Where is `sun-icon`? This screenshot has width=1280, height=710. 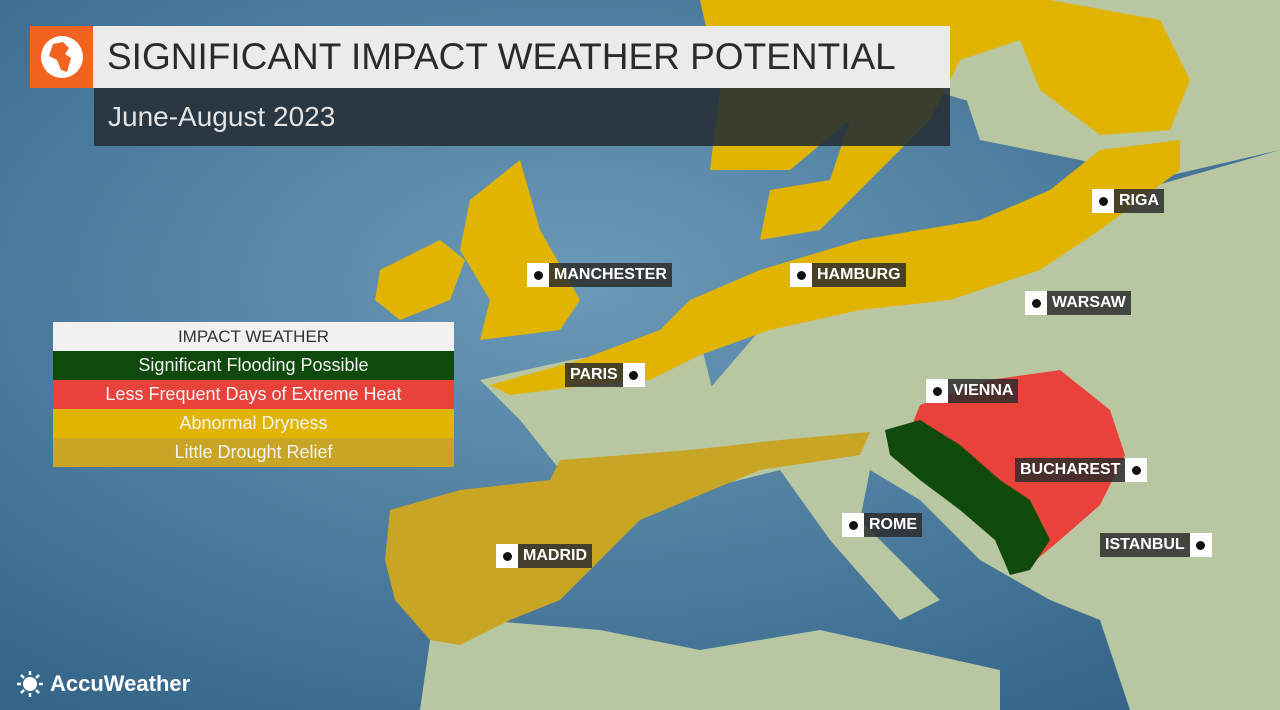 sun-icon is located at coordinates (30, 684).